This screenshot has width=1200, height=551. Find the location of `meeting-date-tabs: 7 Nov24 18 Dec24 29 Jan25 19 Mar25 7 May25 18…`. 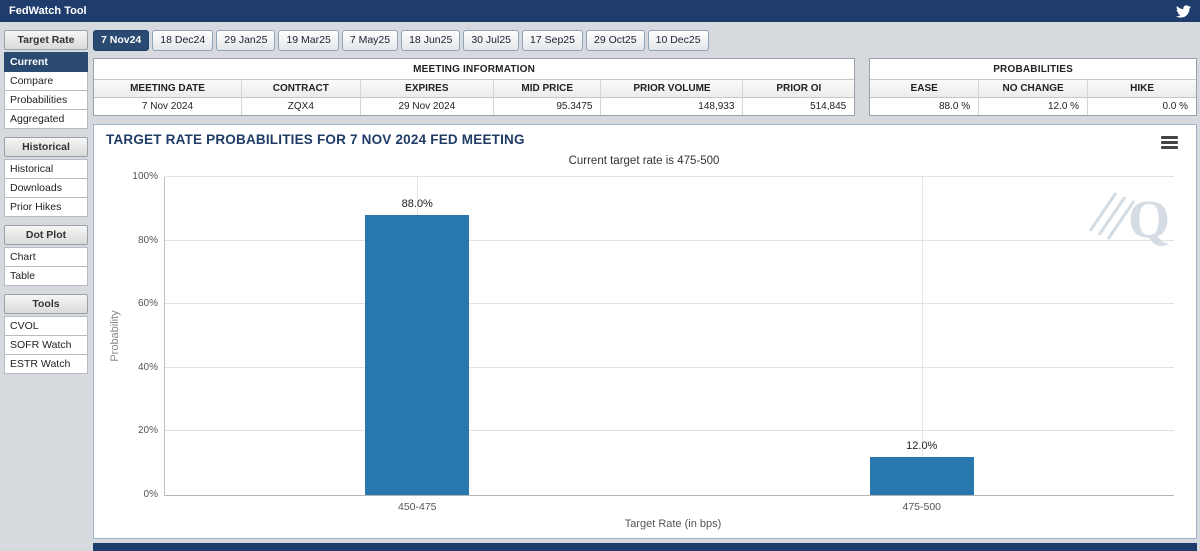

meeting-date-tabs: 7 Nov24 18 Dec24 29 Jan25 19 Mar25 7 May25 18… is located at coordinates (645, 40).